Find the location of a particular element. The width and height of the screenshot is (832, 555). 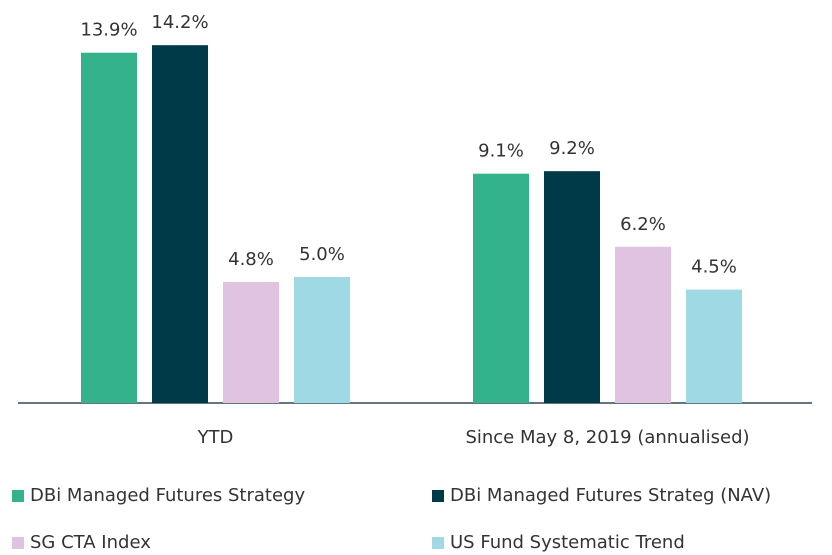

data-label: 13.9% is located at coordinates (108, 30).